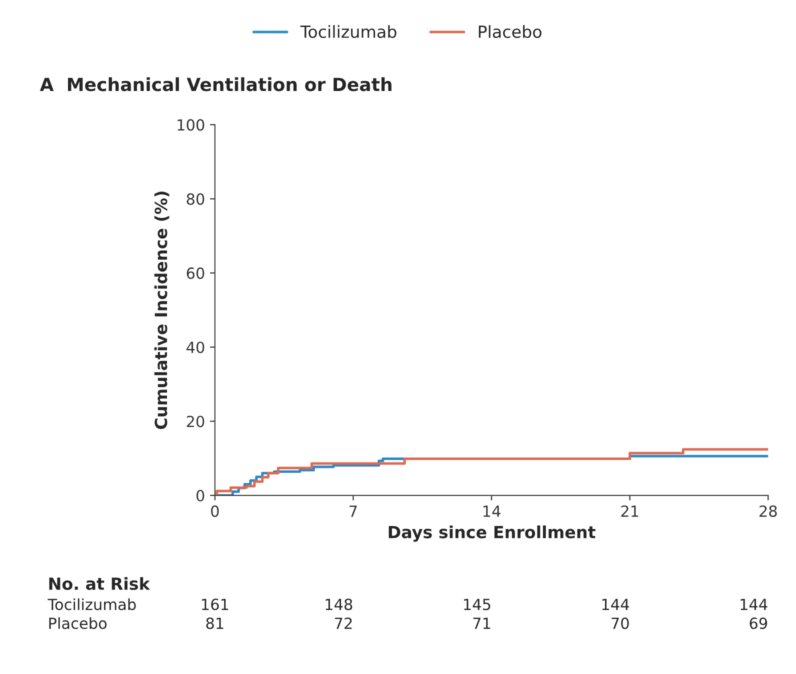  Describe the element at coordinates (343, 623) in the screenshot. I see `text: 72` at that location.